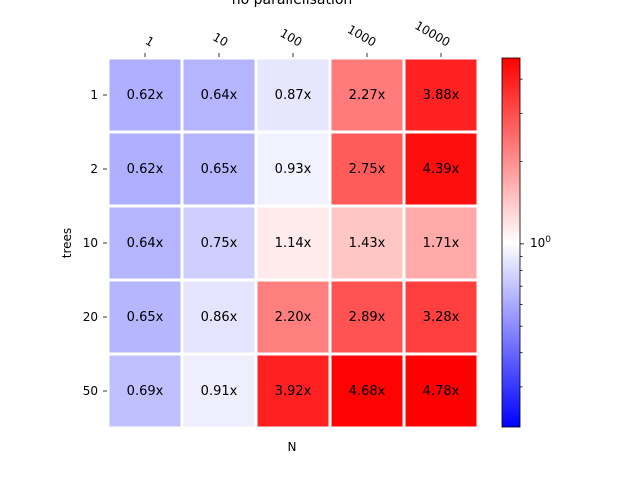 The image size is (640, 480). I want to click on cell-value-label: 4.39x, so click(441, 169).